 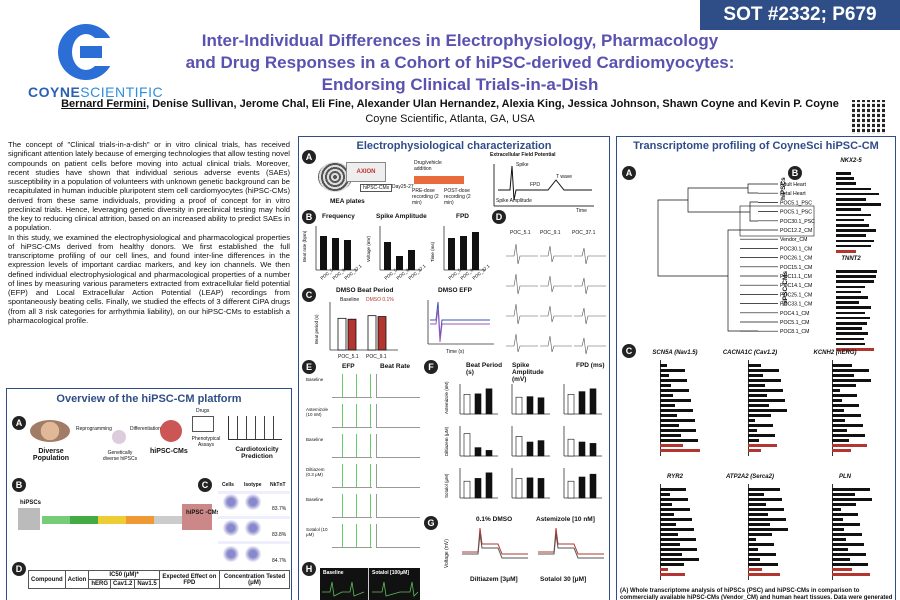 What do you see at coordinates (279, 535) in the screenshot?
I see `facs-value-2: 83.8%` at bounding box center [279, 535].